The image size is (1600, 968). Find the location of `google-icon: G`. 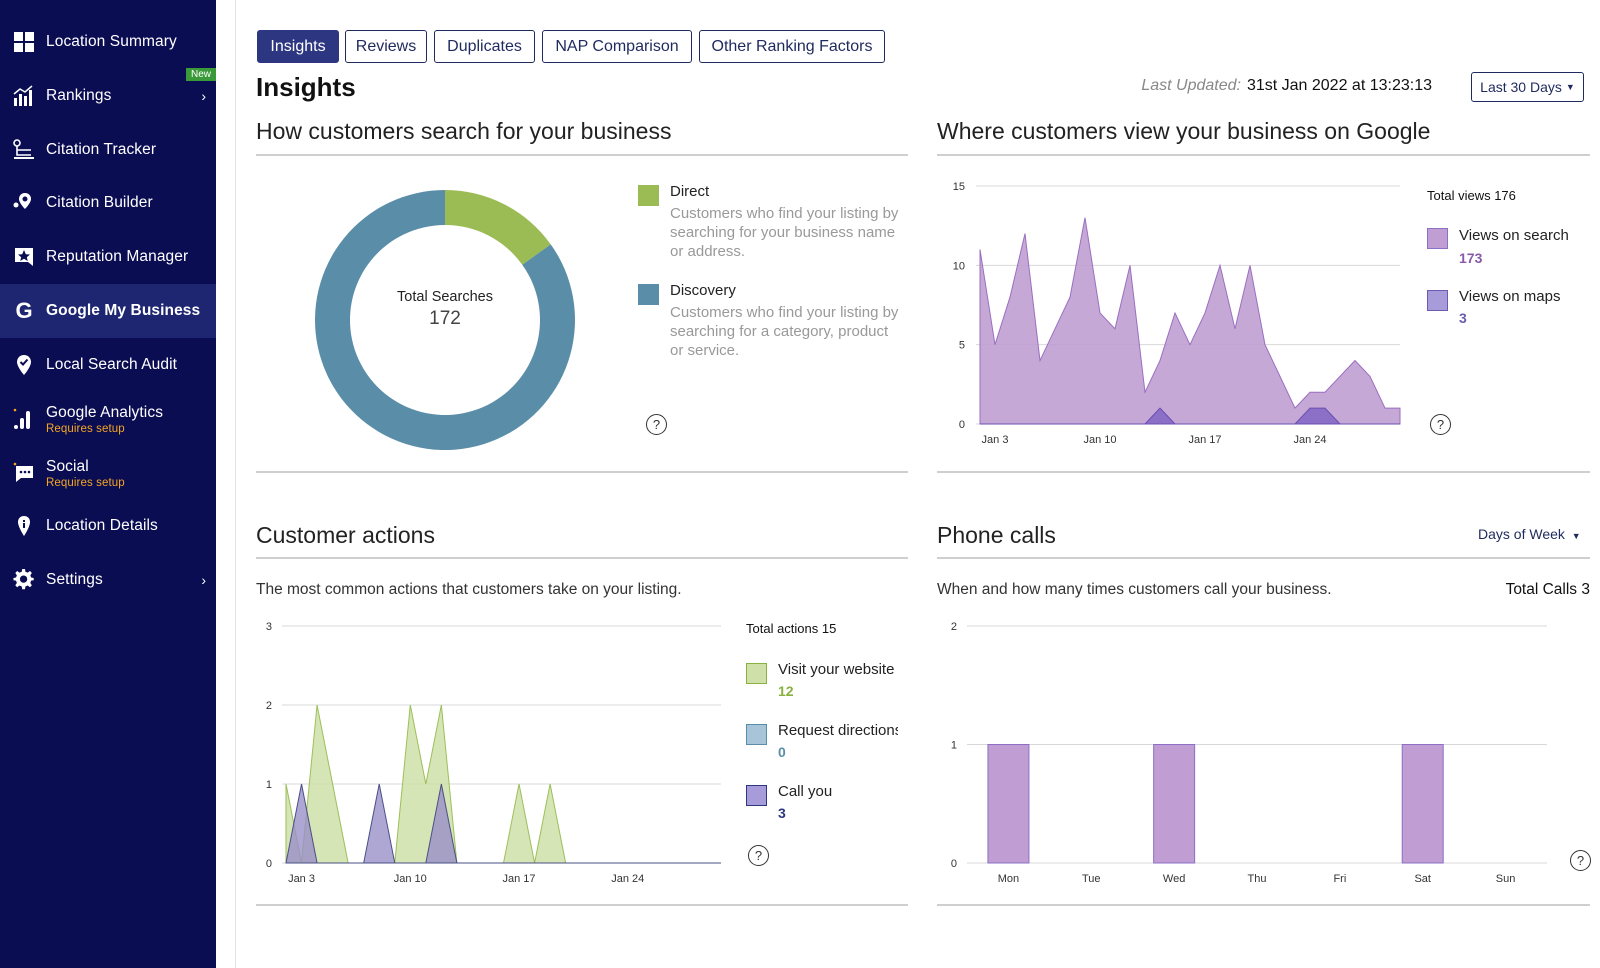

google-icon: G is located at coordinates (24, 310).